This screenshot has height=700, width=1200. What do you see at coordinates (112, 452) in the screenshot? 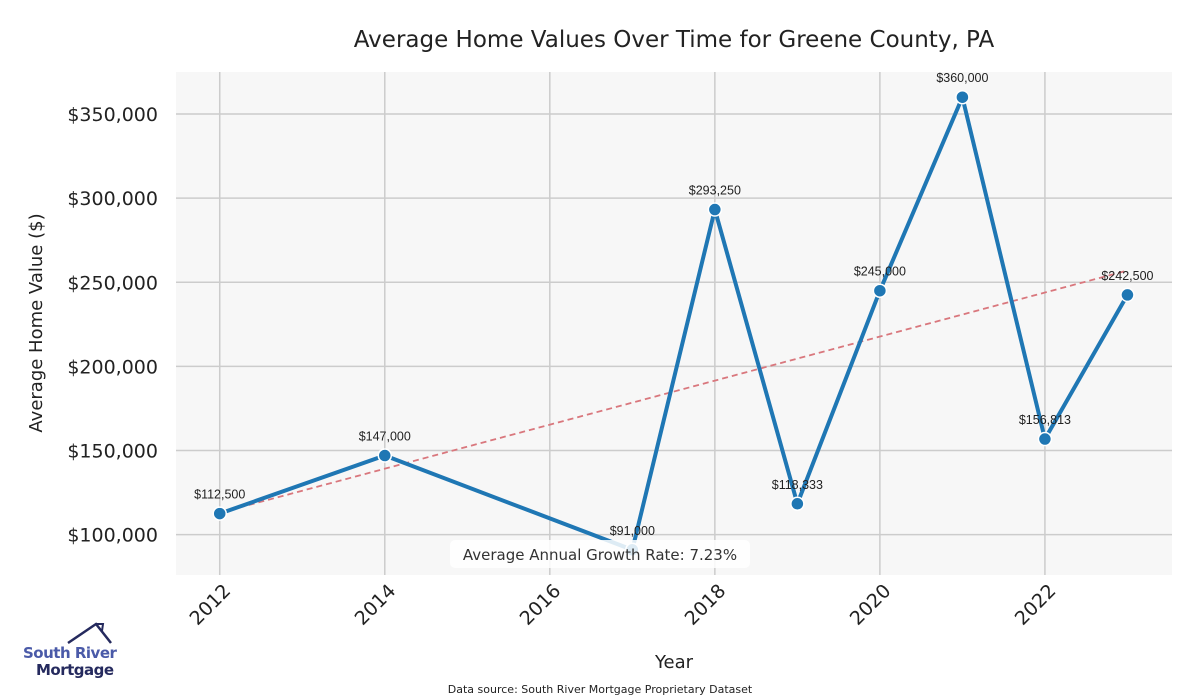
I see `y-tick-label: $150,000` at bounding box center [112, 452].